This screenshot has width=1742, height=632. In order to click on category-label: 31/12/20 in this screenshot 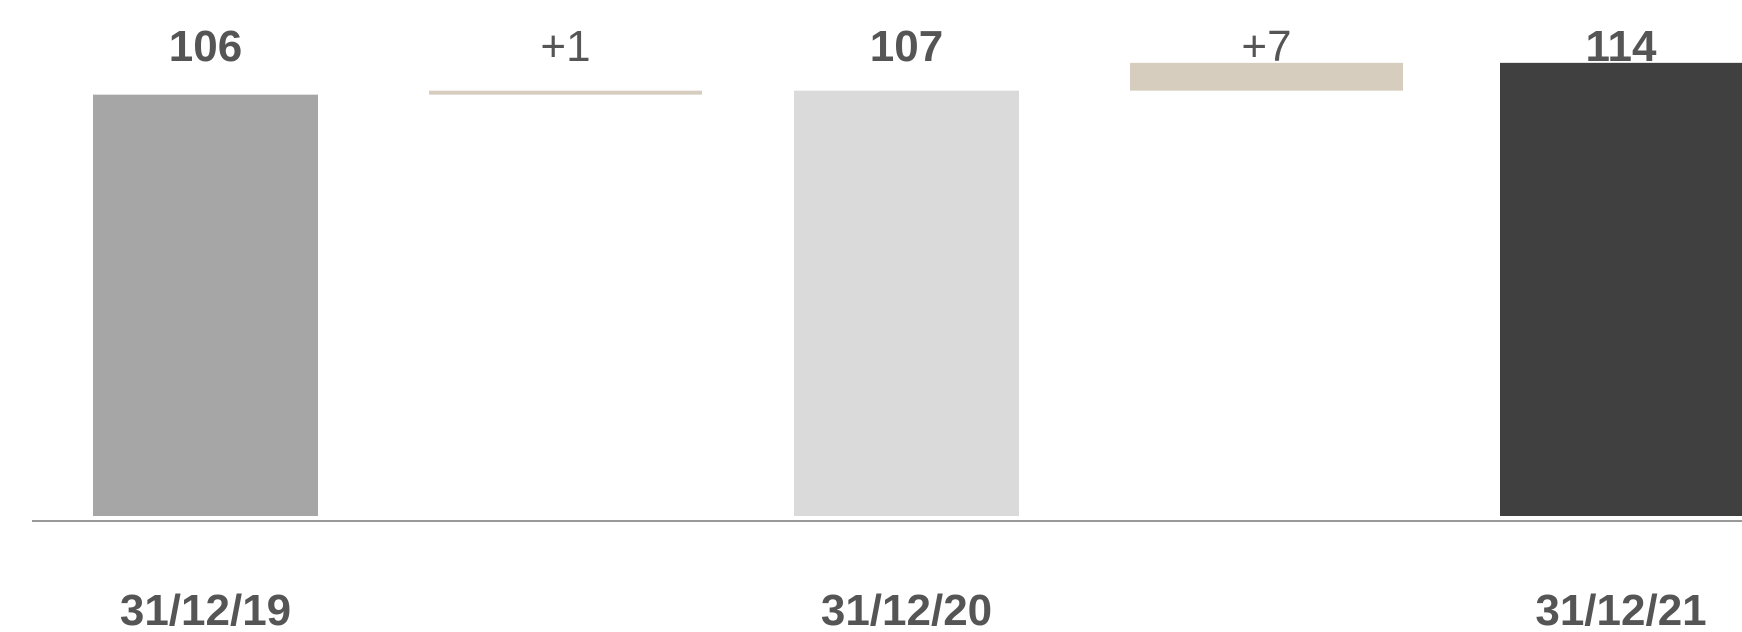, I will do `click(906, 609)`.